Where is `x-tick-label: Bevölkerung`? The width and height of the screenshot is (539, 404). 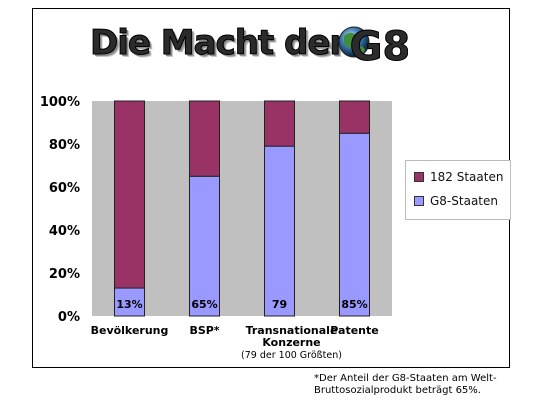
x-tick-label: Bevölkerung is located at coordinates (130, 330).